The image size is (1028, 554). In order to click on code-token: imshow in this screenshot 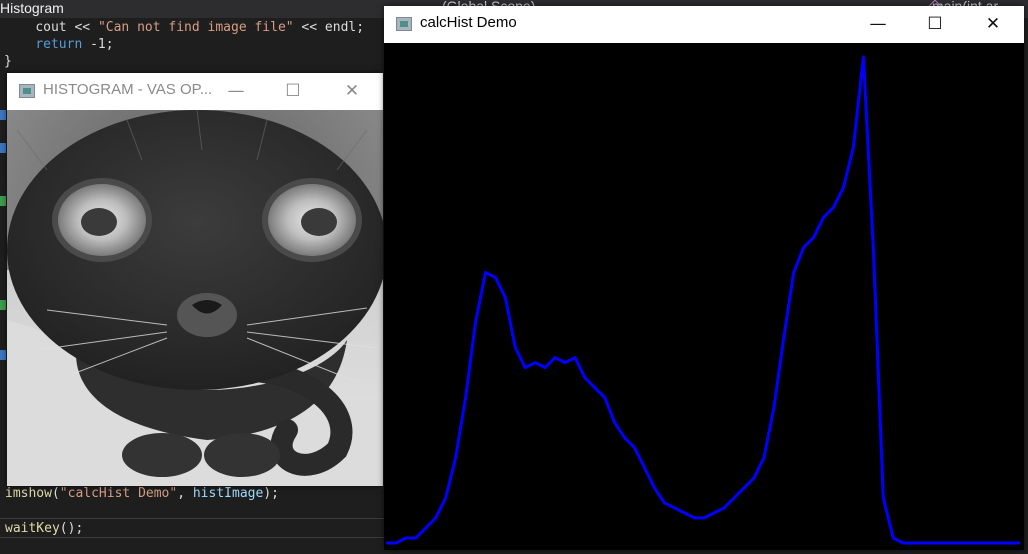, I will do `click(28, 493)`.